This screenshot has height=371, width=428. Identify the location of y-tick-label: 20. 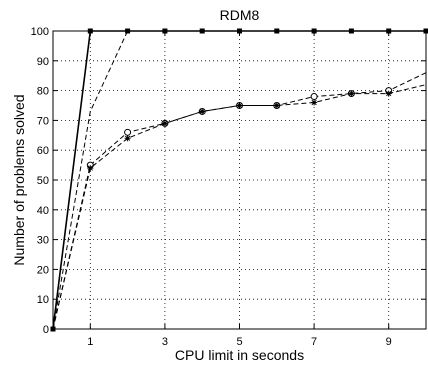
(43, 270).